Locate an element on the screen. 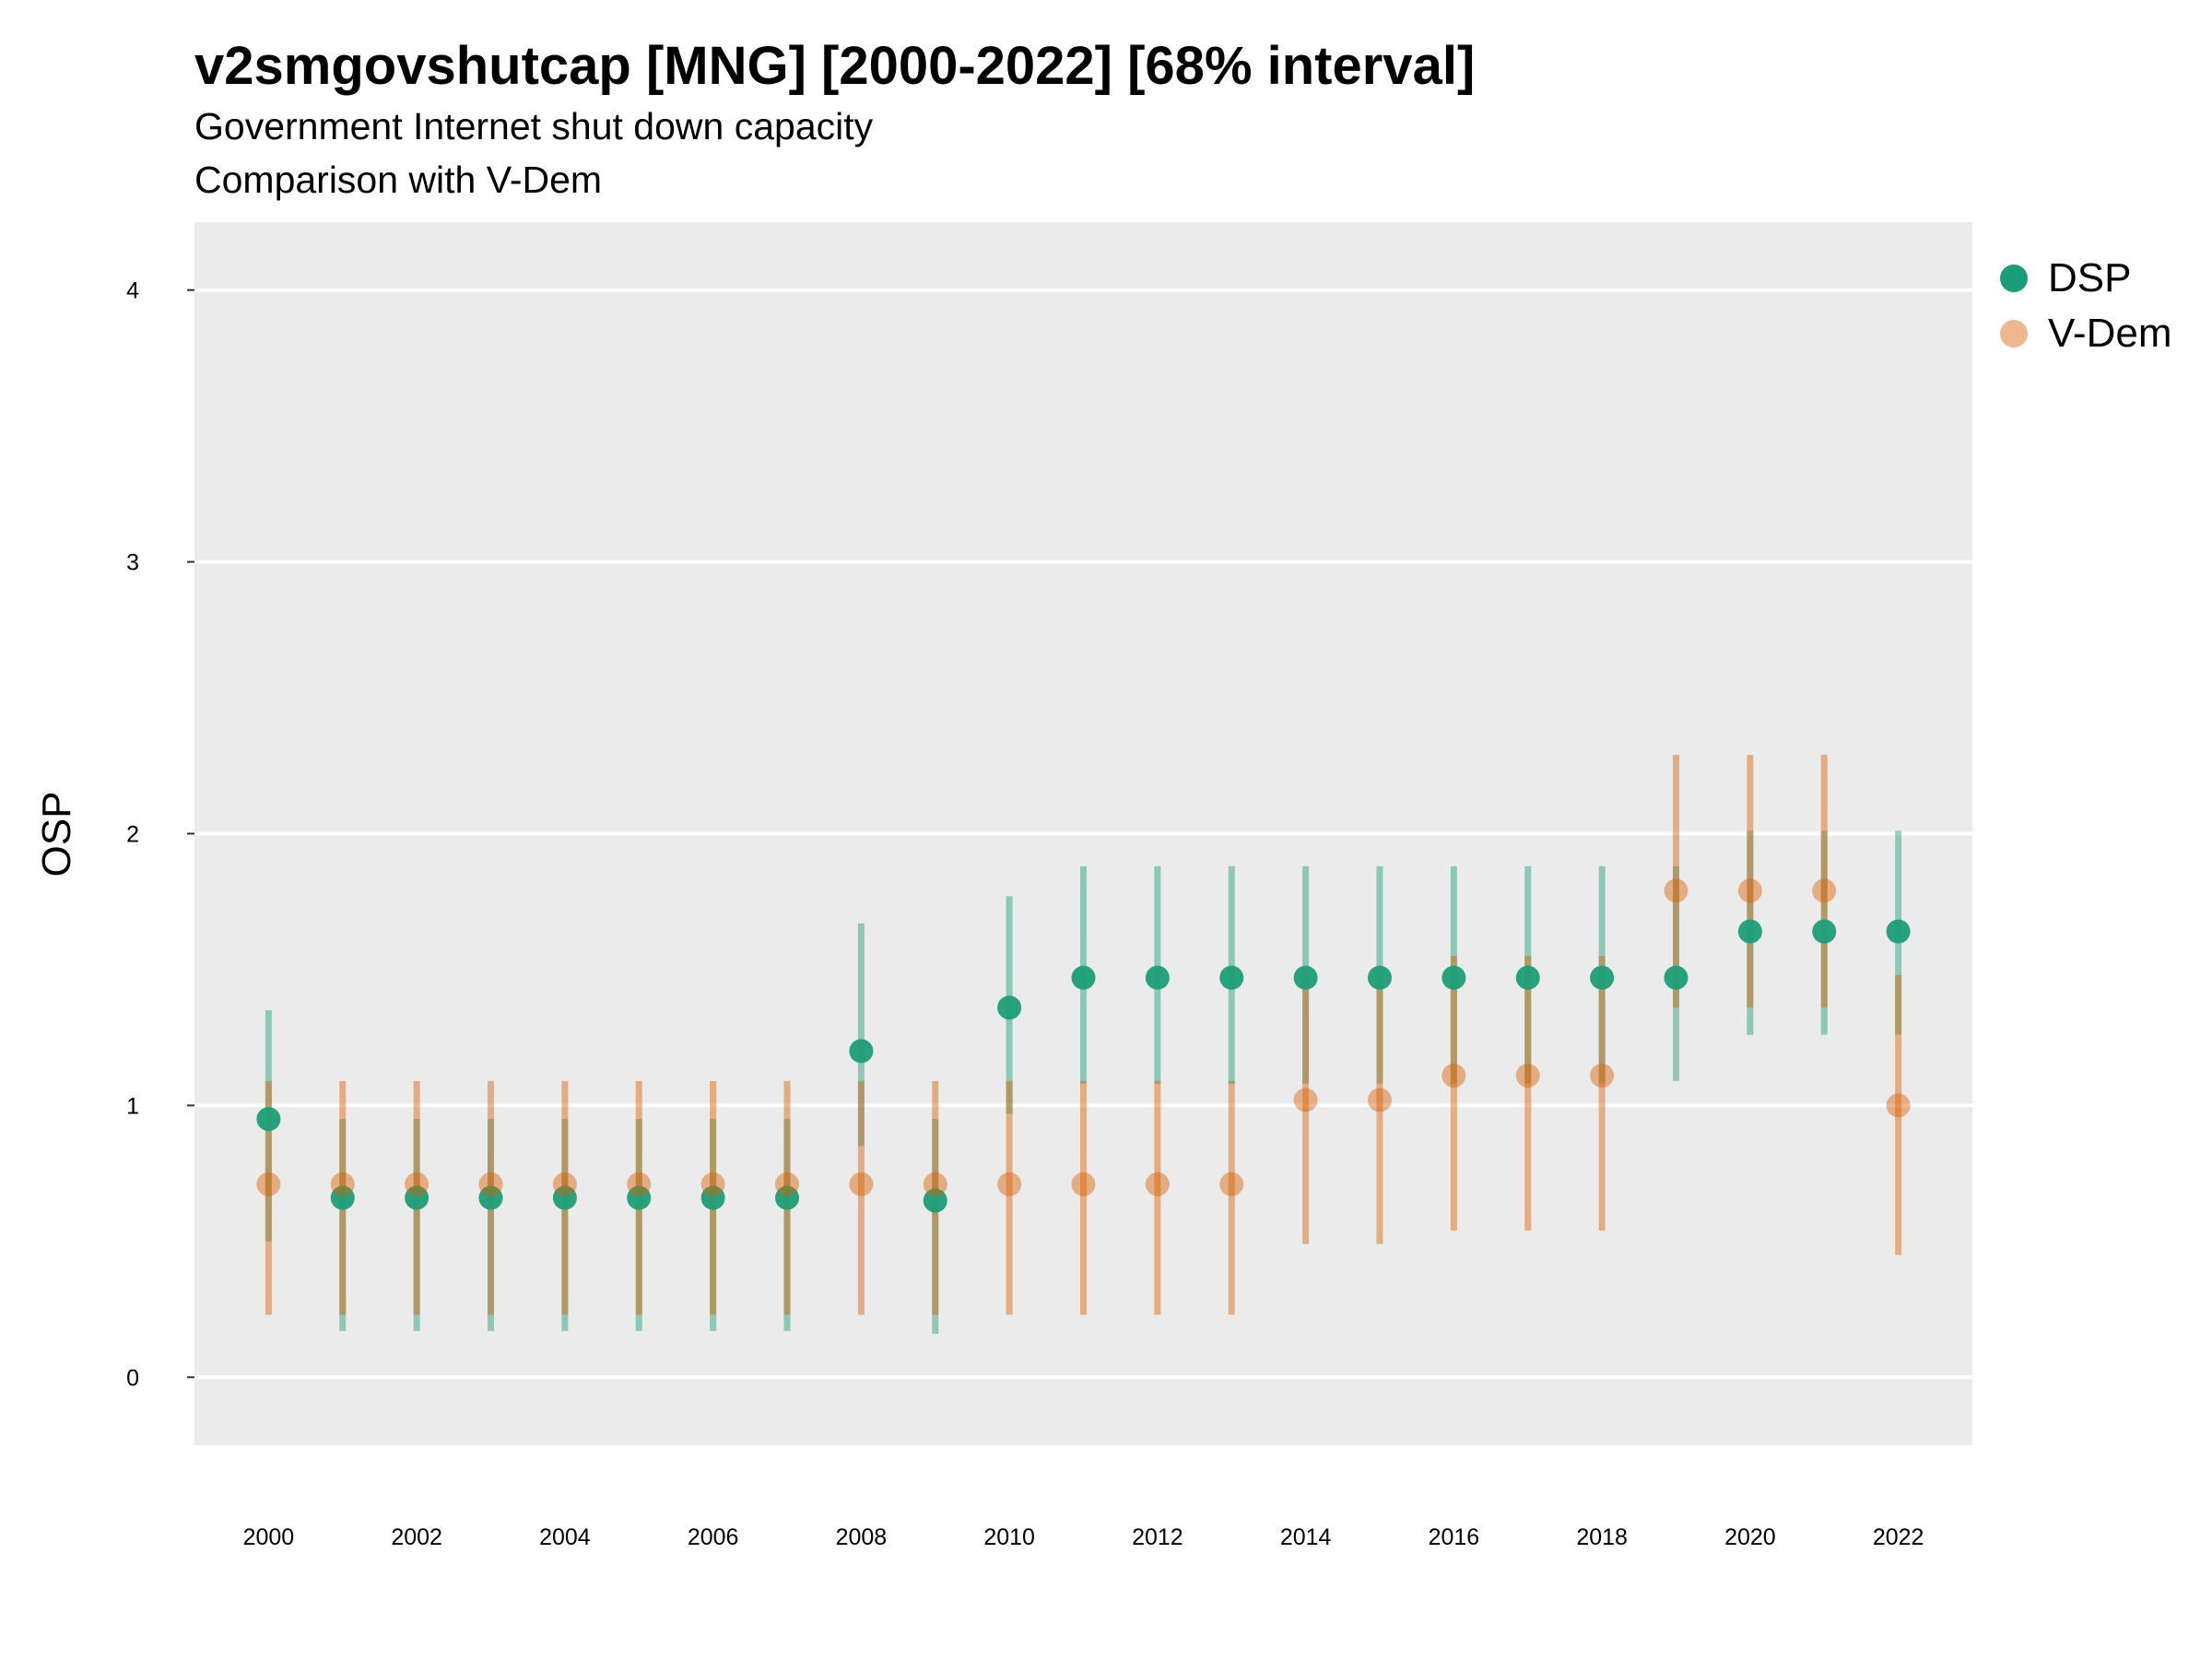 Image resolution: width=2212 pixels, height=1659 pixels. x-tick-label: 2008 is located at coordinates (862, 1537).